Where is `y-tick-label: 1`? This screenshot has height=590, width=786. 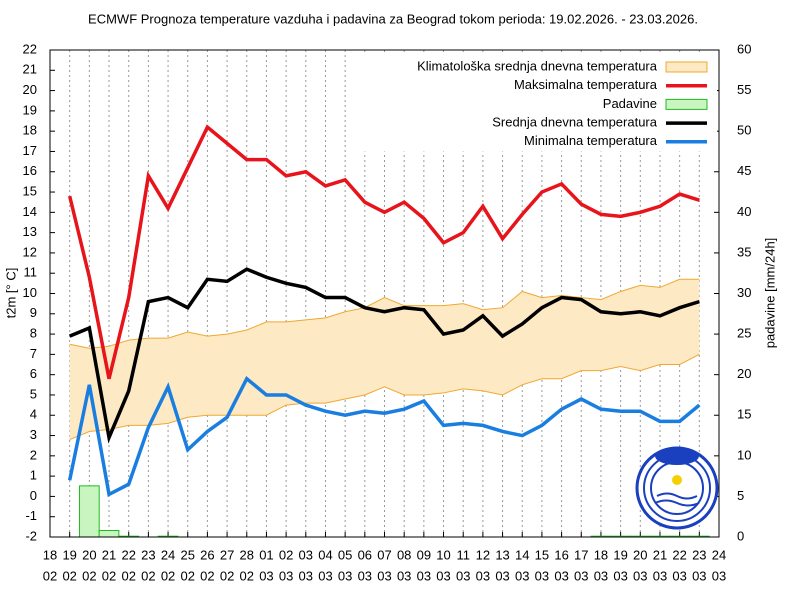
y-tick-label: 1 is located at coordinates (33, 475).